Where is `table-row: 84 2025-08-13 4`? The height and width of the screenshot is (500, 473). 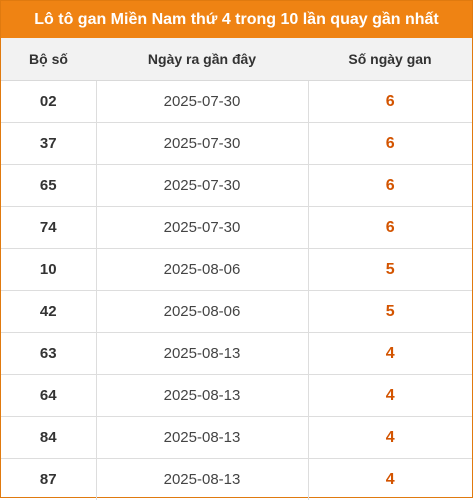 table-row: 84 2025-08-13 4 is located at coordinates (236, 438).